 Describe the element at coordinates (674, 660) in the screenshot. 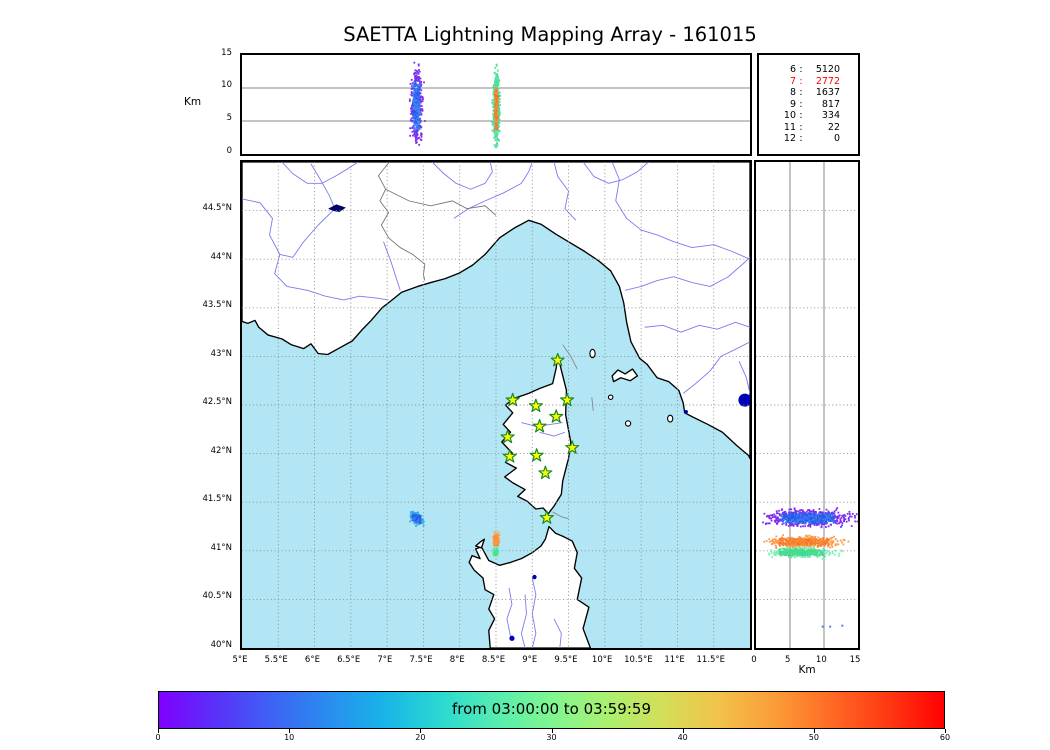

I see `map-xtick-label: 11°E` at that location.